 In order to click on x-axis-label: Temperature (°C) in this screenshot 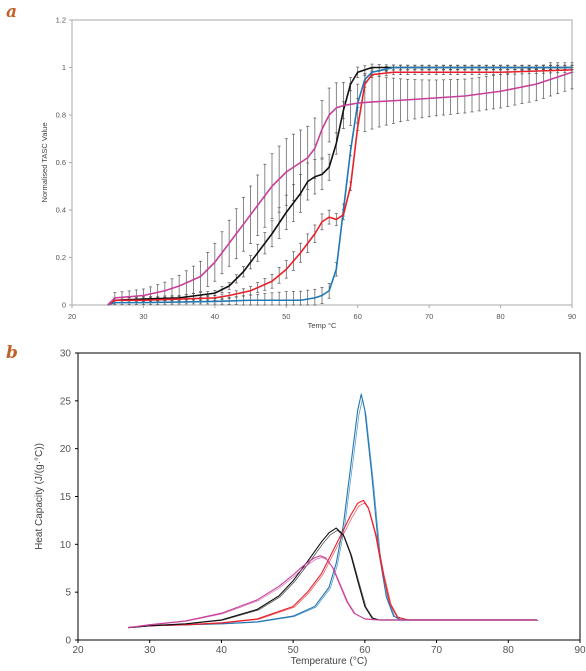, I will do `click(329, 661)`.